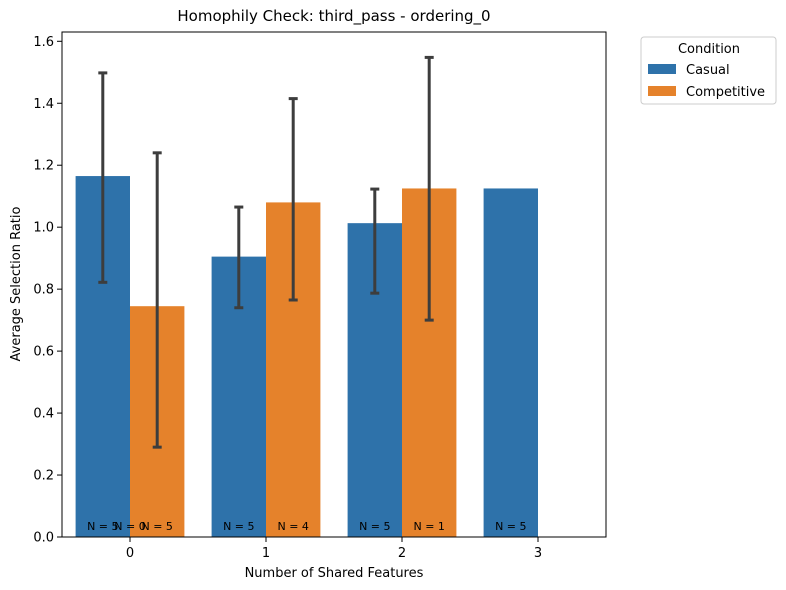 The width and height of the screenshot is (786, 590). Describe the element at coordinates (428, 526) in the screenshot. I see `n-label-competitive-2: N = 1` at that location.